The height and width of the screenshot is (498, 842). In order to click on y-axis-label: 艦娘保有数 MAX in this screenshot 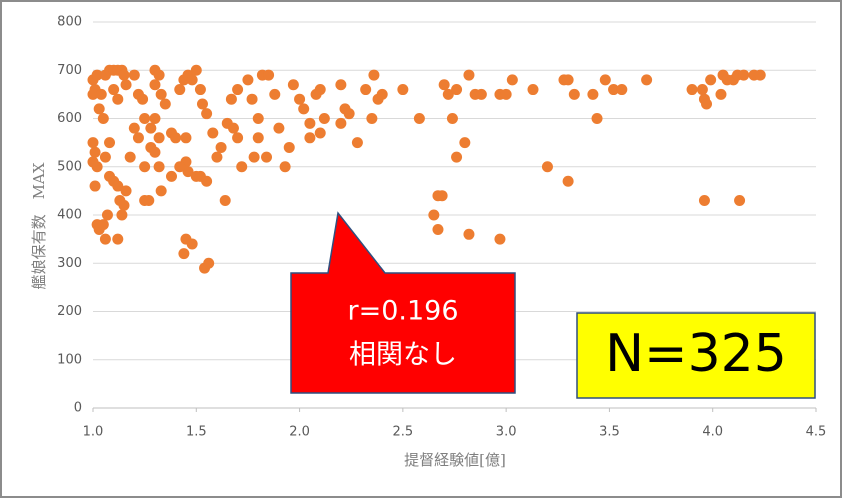, I will do `click(39, 225)`.